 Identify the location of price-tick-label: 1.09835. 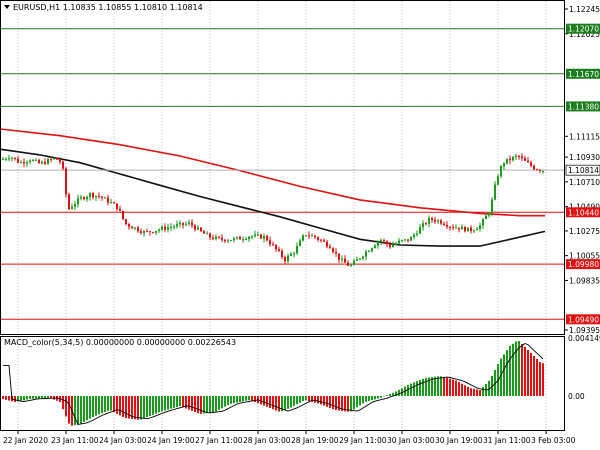
(584, 280).